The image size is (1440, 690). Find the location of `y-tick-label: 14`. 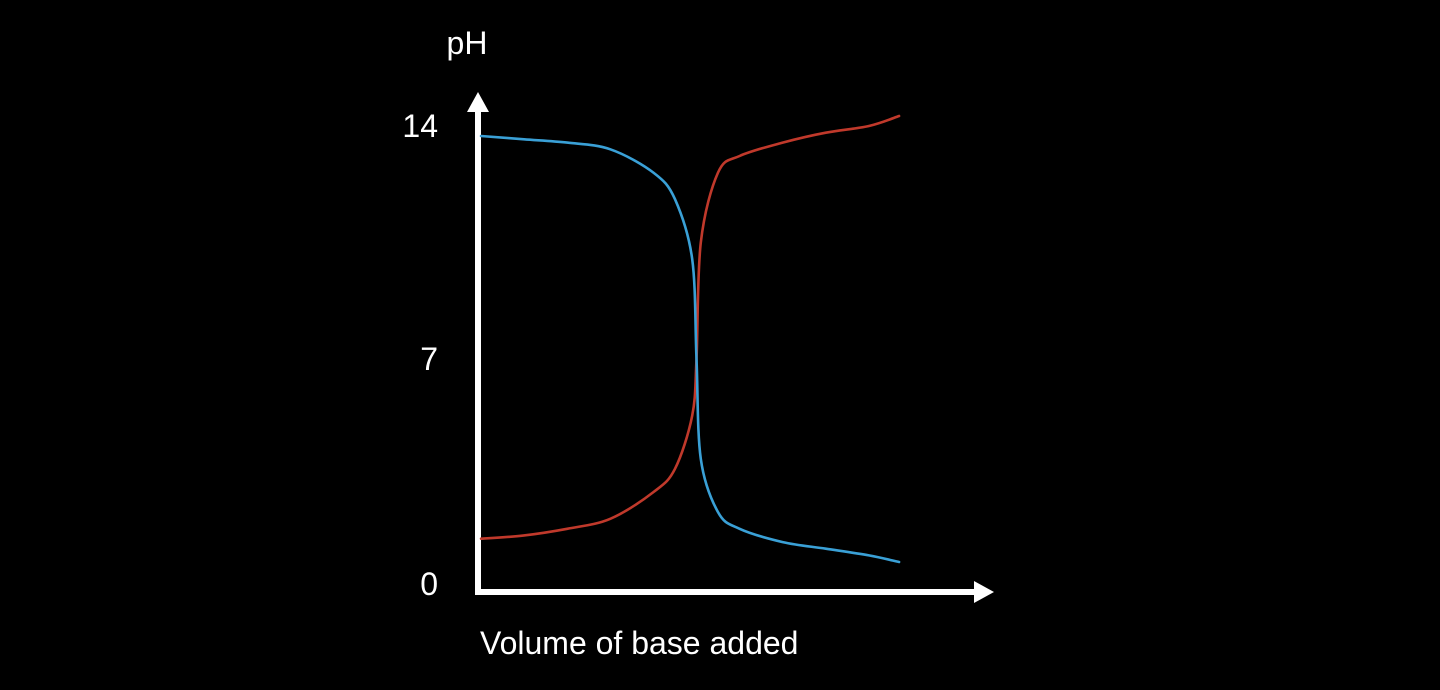

y-tick-label: 14 is located at coordinates (420, 126).